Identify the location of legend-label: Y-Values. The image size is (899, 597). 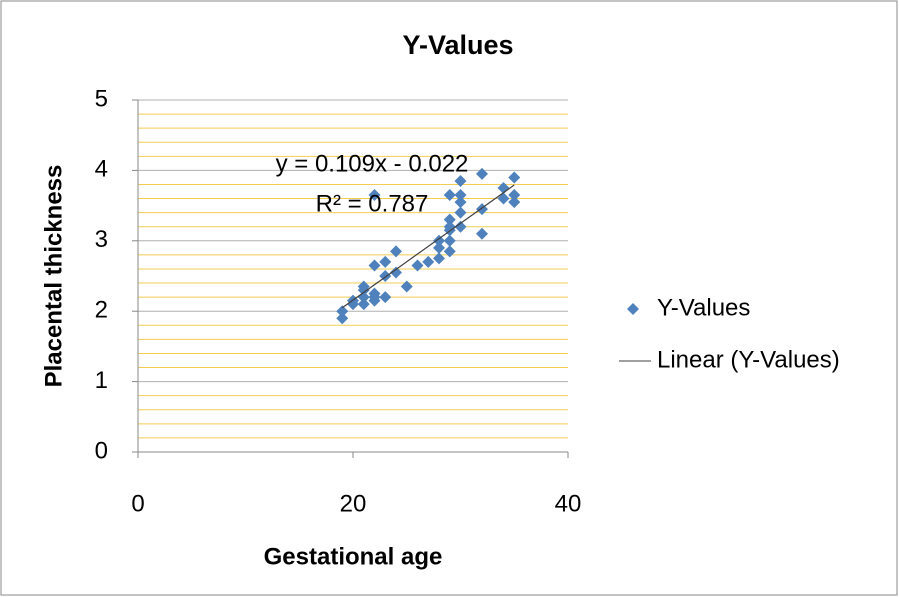
(703, 307).